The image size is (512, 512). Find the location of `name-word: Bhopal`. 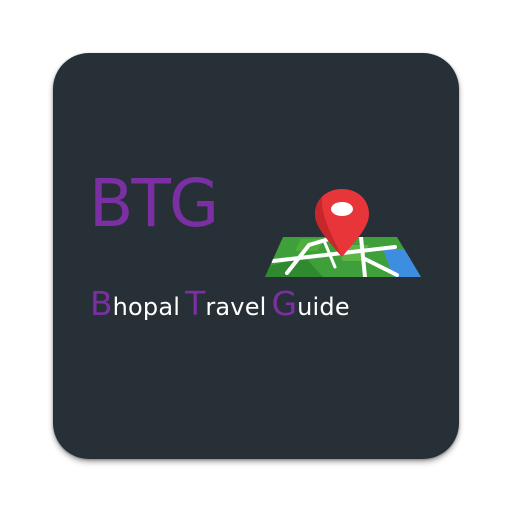

name-word: Bhopal is located at coordinates (135, 303).